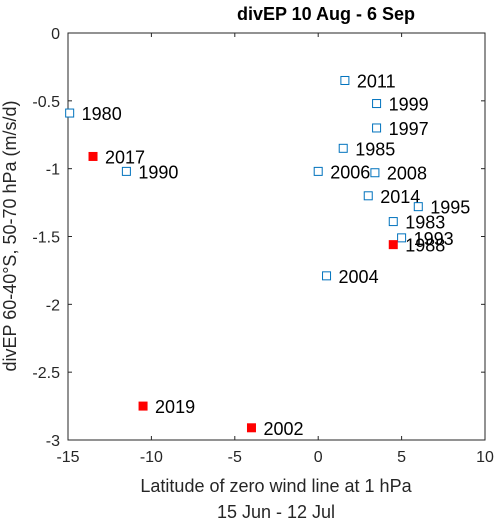 This screenshot has width=500, height=530. What do you see at coordinates (53, 441) in the screenshot?
I see `y-tick-label: -3` at bounding box center [53, 441].